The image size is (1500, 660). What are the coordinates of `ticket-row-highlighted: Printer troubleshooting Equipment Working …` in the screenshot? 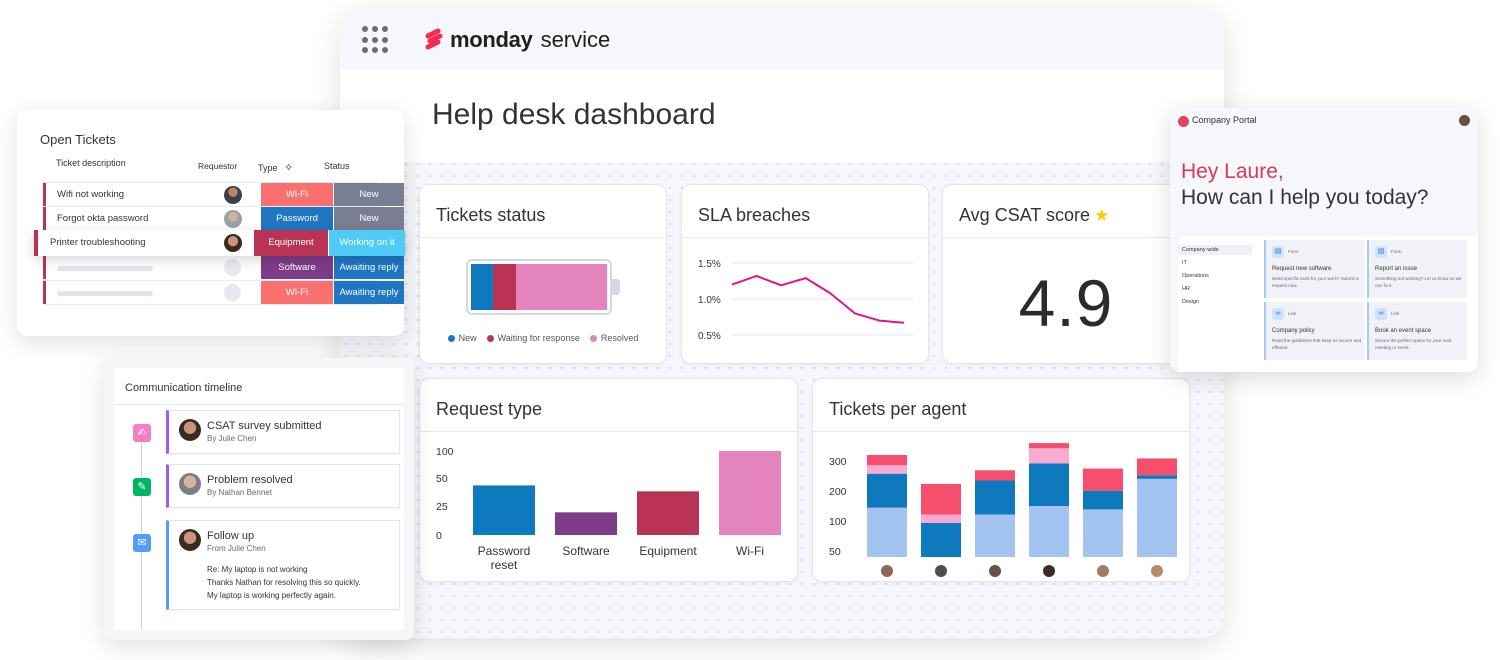 It's located at (219, 243).